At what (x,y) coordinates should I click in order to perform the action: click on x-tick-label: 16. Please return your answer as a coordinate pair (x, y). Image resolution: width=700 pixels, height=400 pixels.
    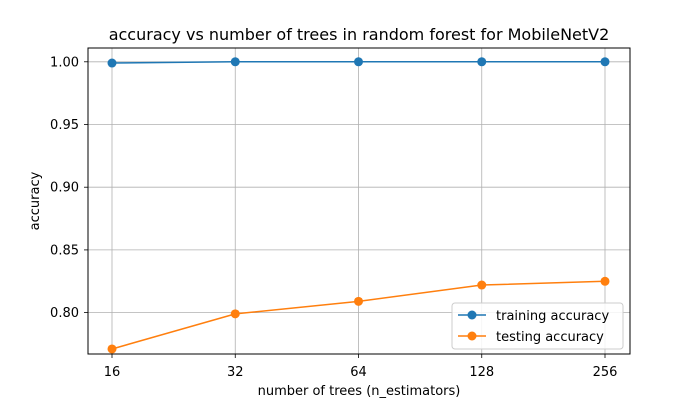
    Looking at the image, I should click on (112, 372).